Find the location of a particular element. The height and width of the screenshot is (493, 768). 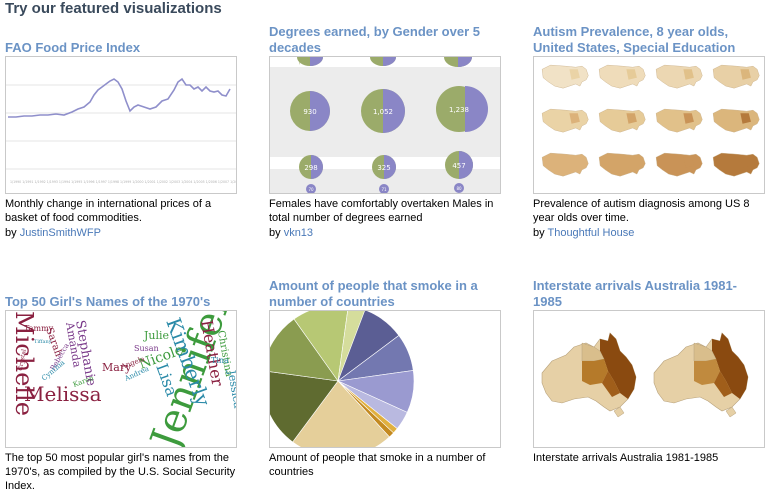

bubble-label: 1,238 is located at coordinates (459, 110).